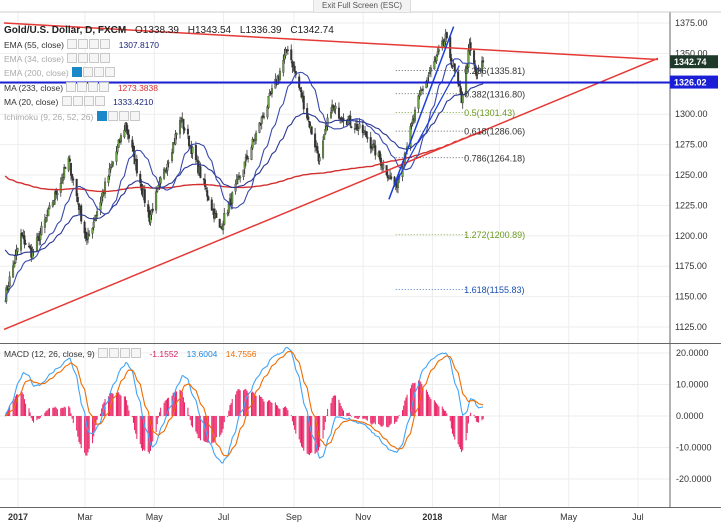  What do you see at coordinates (691, 297) in the screenshot?
I see `price-tick-label: 1150.00` at bounding box center [691, 297].